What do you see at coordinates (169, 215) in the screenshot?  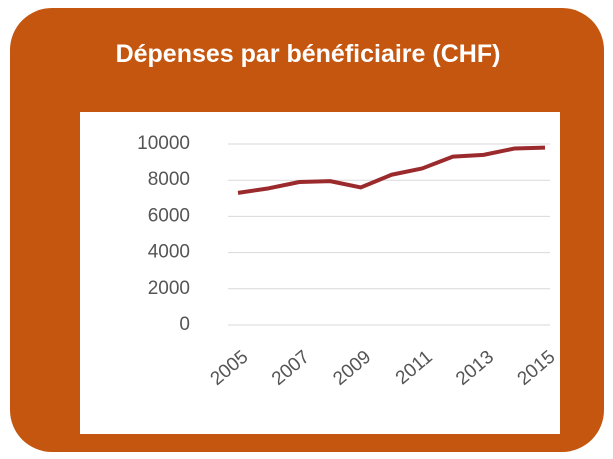 I see `y-tick-label: 6000` at bounding box center [169, 215].